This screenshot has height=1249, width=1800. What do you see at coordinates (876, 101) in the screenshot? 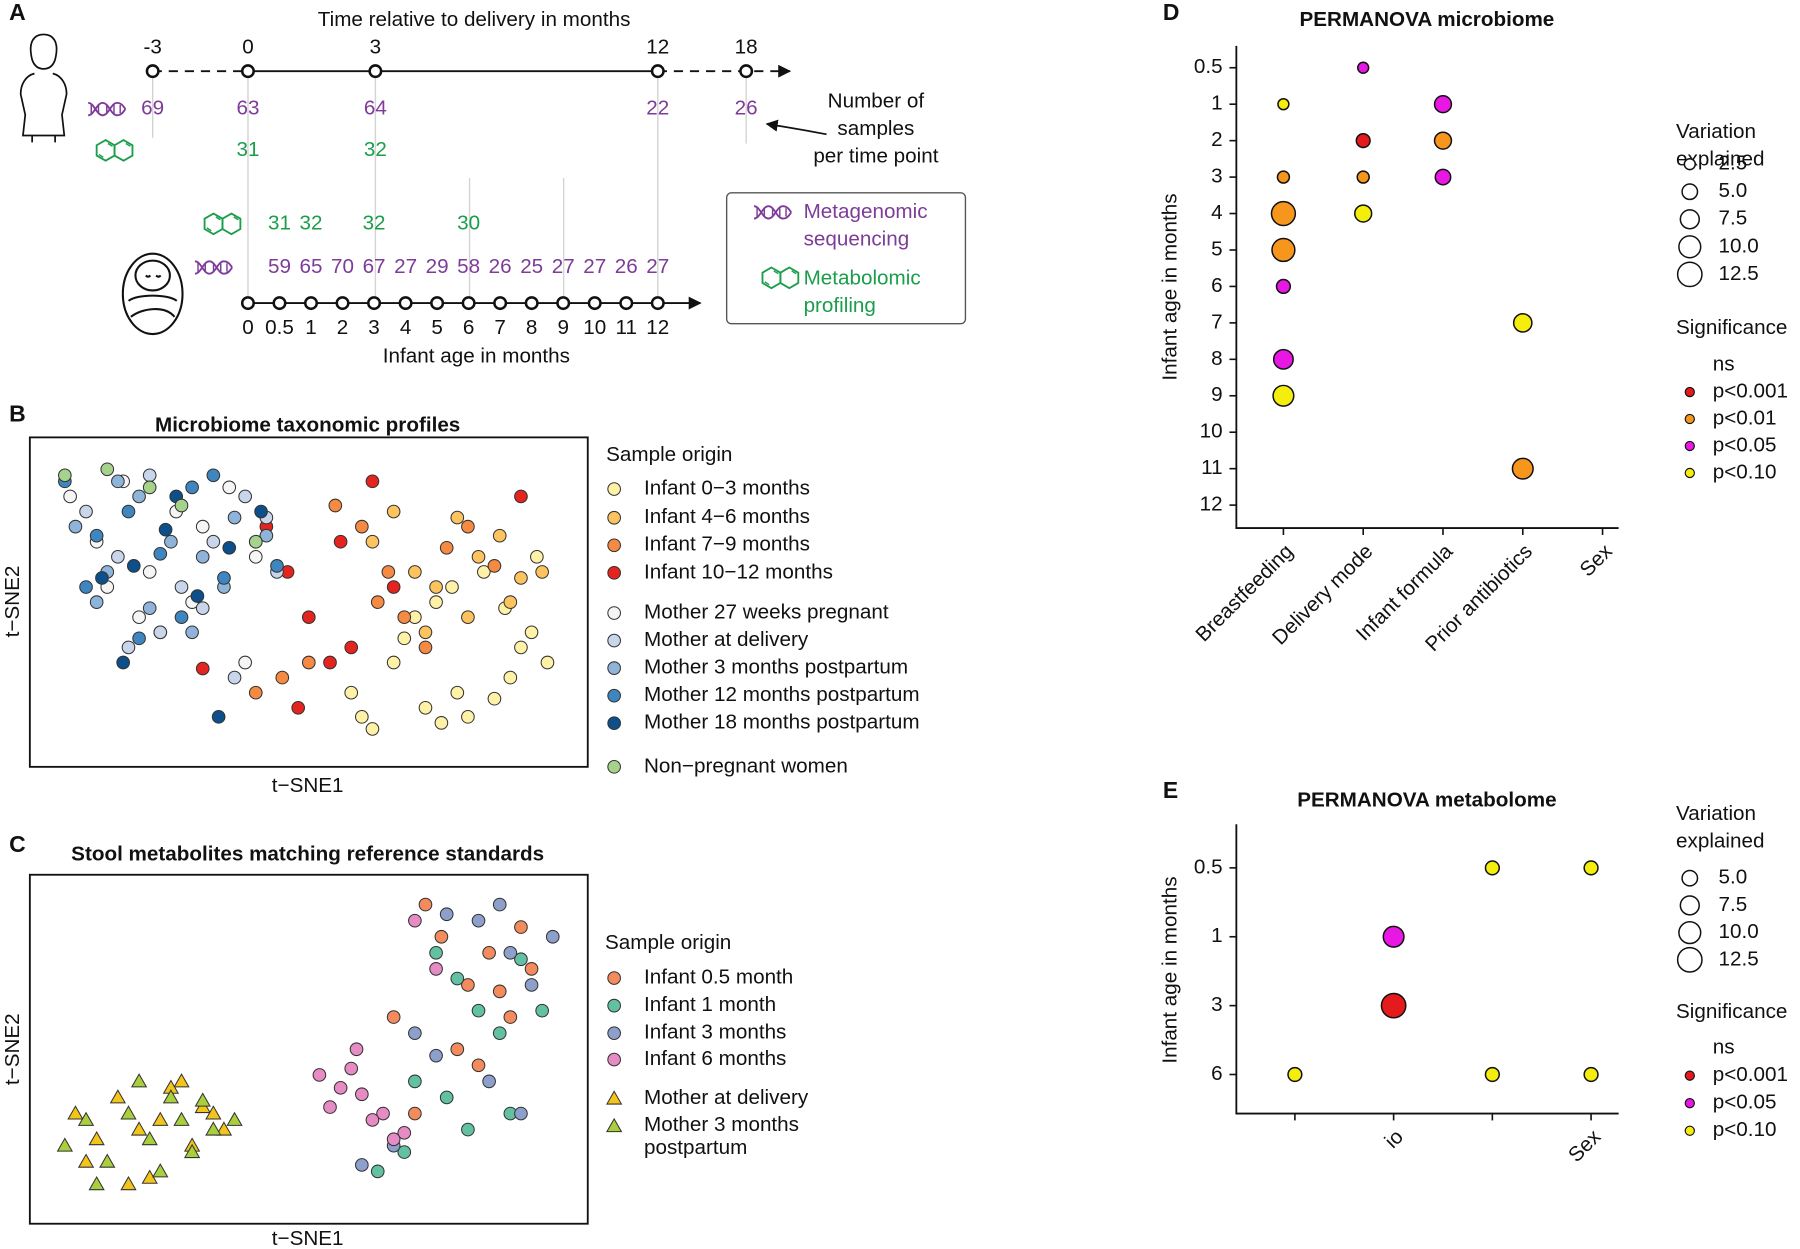
I see `annotation: Number of` at bounding box center [876, 101].